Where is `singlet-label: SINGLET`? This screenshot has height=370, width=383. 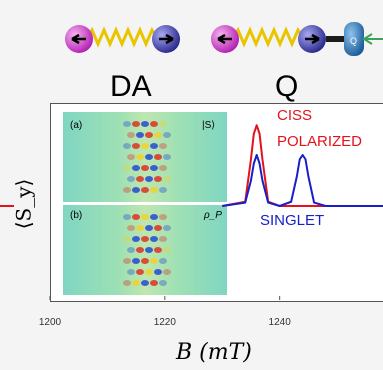
singlet-label: SINGLET is located at coordinates (292, 220).